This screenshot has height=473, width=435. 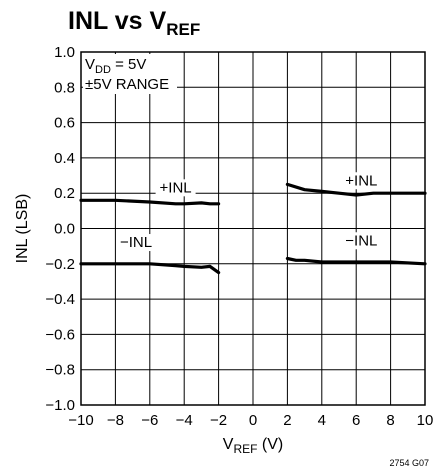 I want to click on chart-title: INL vs VREF, so click(x=134, y=23).